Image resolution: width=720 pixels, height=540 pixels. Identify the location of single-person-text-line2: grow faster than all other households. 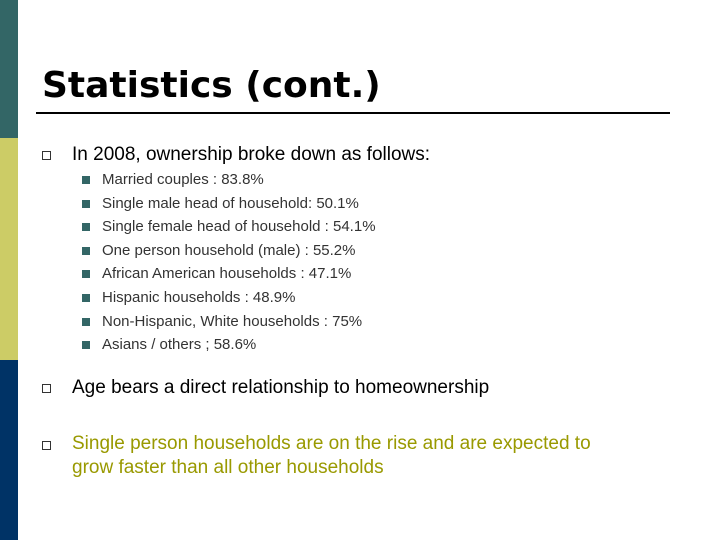
(228, 467).